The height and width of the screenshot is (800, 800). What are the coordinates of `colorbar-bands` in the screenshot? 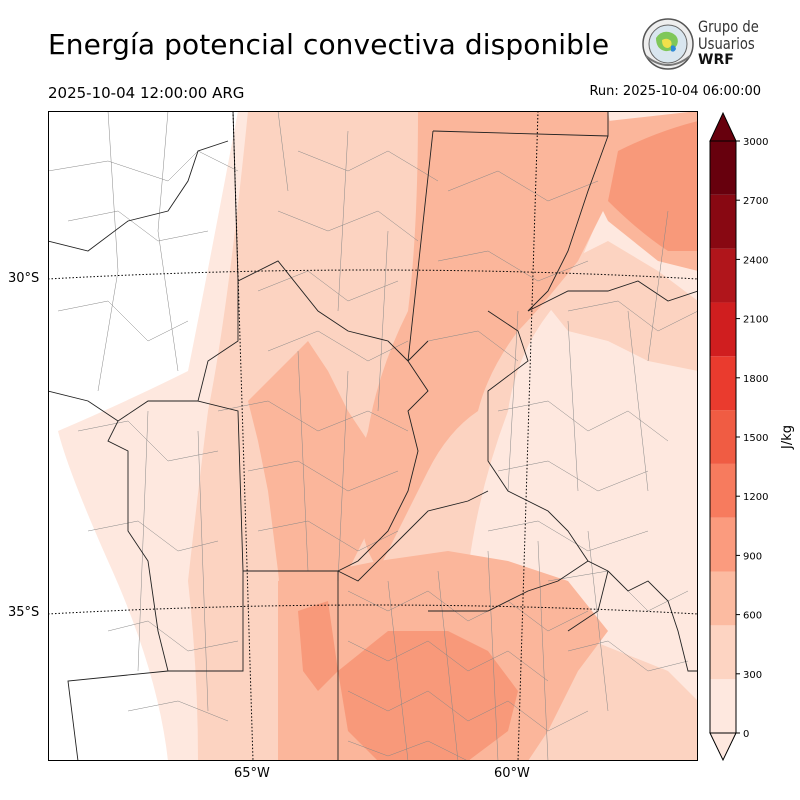 It's located at (723, 437).